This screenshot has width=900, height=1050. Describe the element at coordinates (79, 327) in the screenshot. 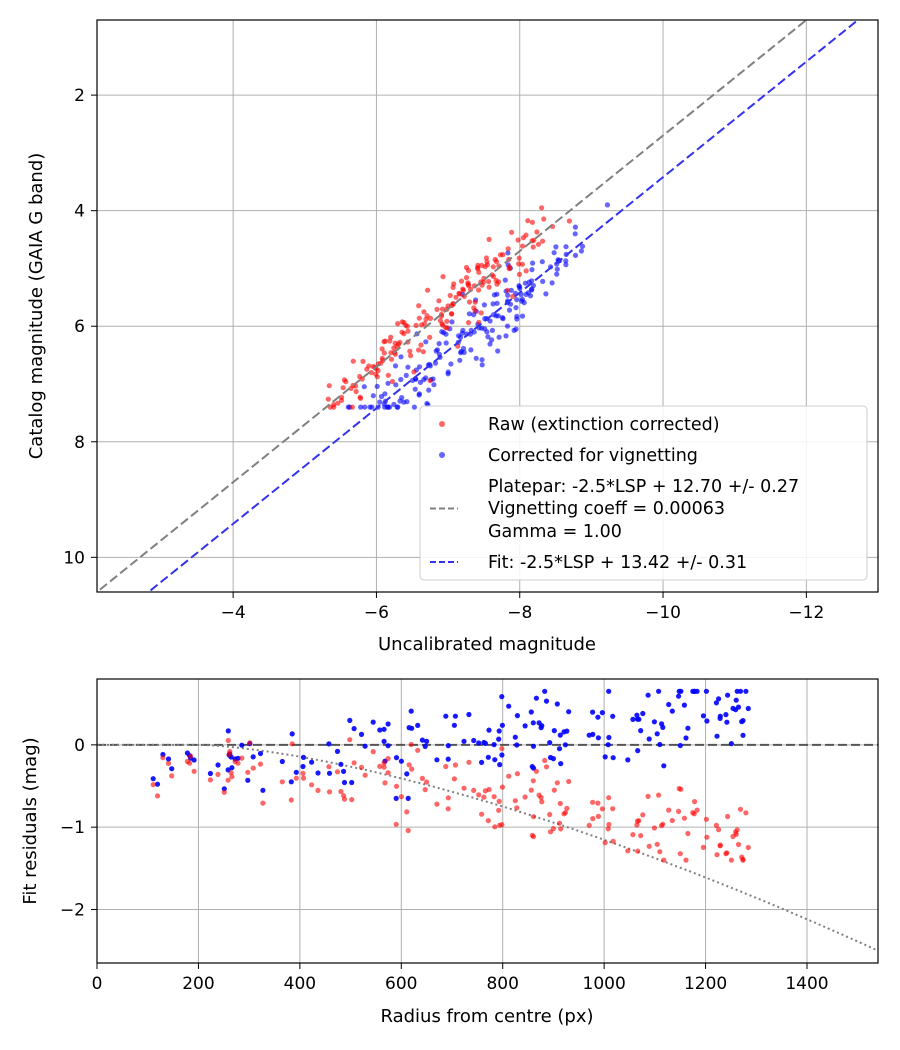

I see `top-y-tick-label: 6` at that location.